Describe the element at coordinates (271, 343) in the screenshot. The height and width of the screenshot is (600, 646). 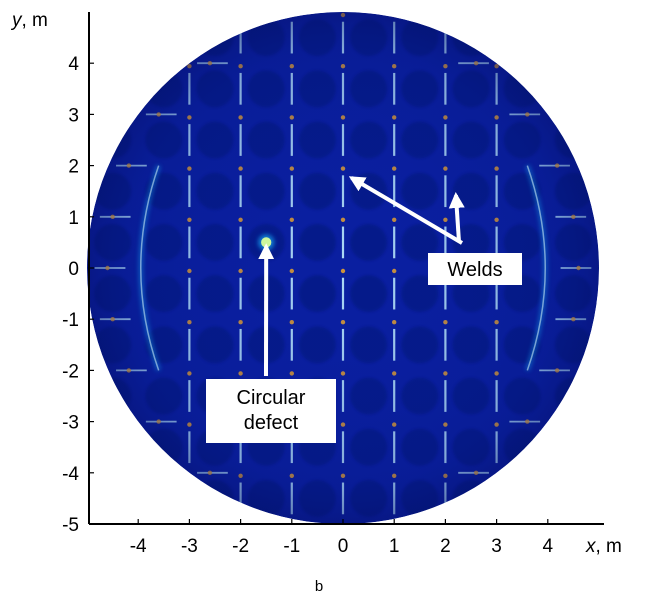
I see `annotation-callout: Circular defect` at that location.